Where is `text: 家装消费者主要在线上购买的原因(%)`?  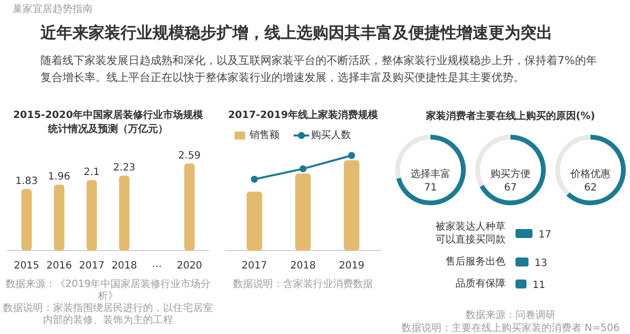 text: 家装消费者主要在线上购买的原因(%) is located at coordinates (510, 116).